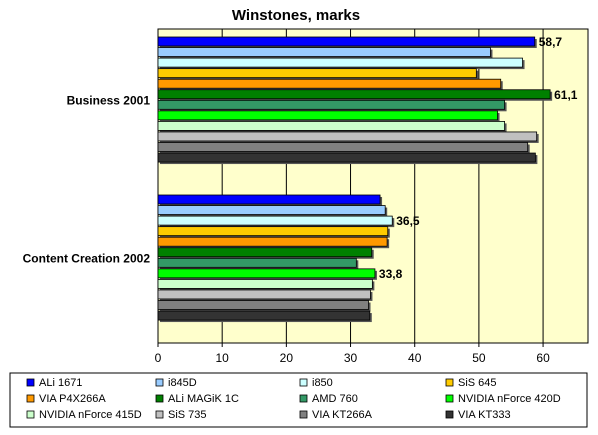 The image size is (598, 435). I want to click on x-tick-label: 30, so click(351, 358).